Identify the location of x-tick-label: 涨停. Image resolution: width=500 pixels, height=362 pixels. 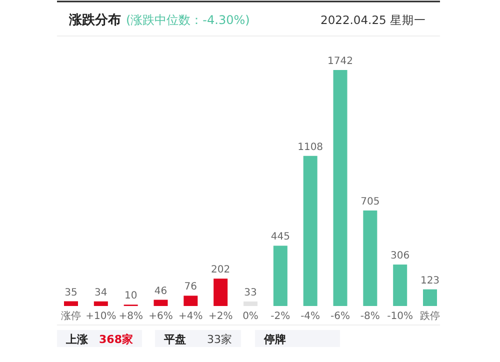
(71, 316).